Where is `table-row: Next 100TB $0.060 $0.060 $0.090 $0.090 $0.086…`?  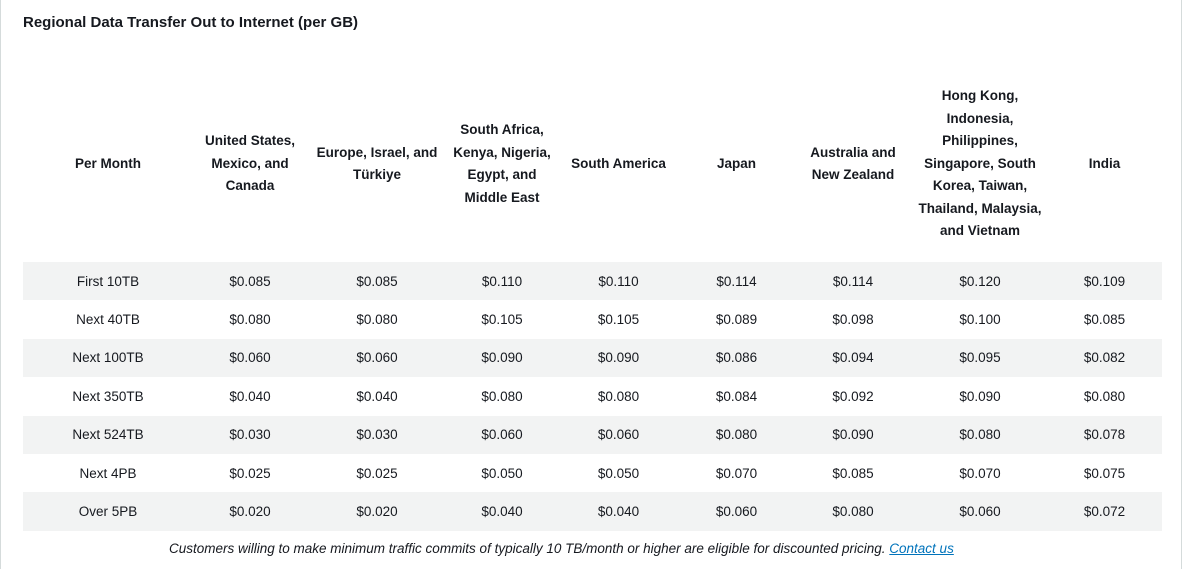 table-row: Next 100TB $0.060 $0.060 $0.090 $0.090 $0.086… is located at coordinates (592, 358).